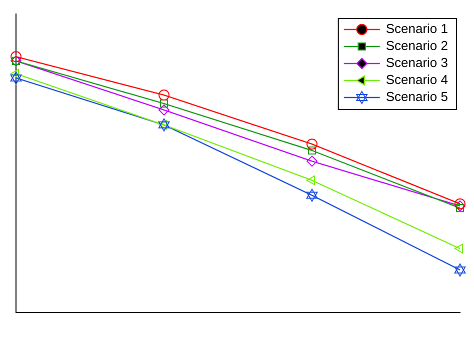 This screenshot has height=347, width=474. What do you see at coordinates (417, 62) in the screenshot?
I see `legend-label: Scenario 3` at bounding box center [417, 62].